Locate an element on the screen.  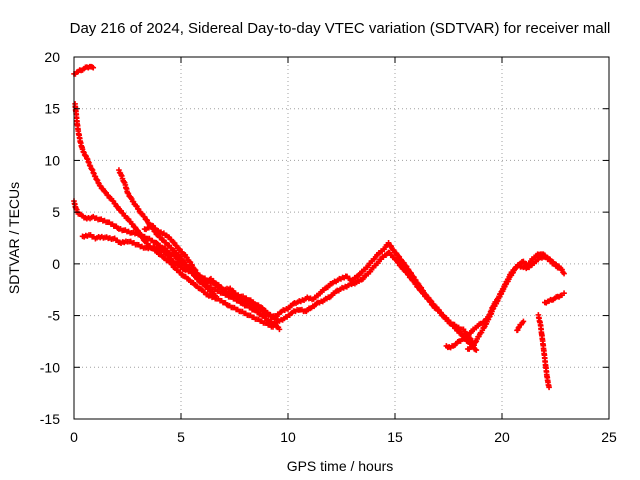
series-arc-short-a is located at coordinates (520, 326).